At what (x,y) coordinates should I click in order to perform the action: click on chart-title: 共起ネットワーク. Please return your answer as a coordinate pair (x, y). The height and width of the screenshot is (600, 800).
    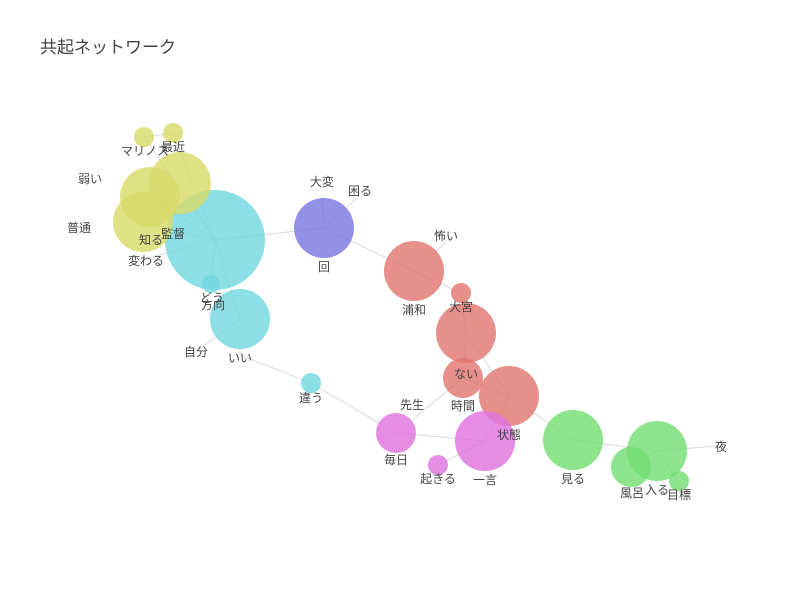
    Looking at the image, I should click on (108, 48).